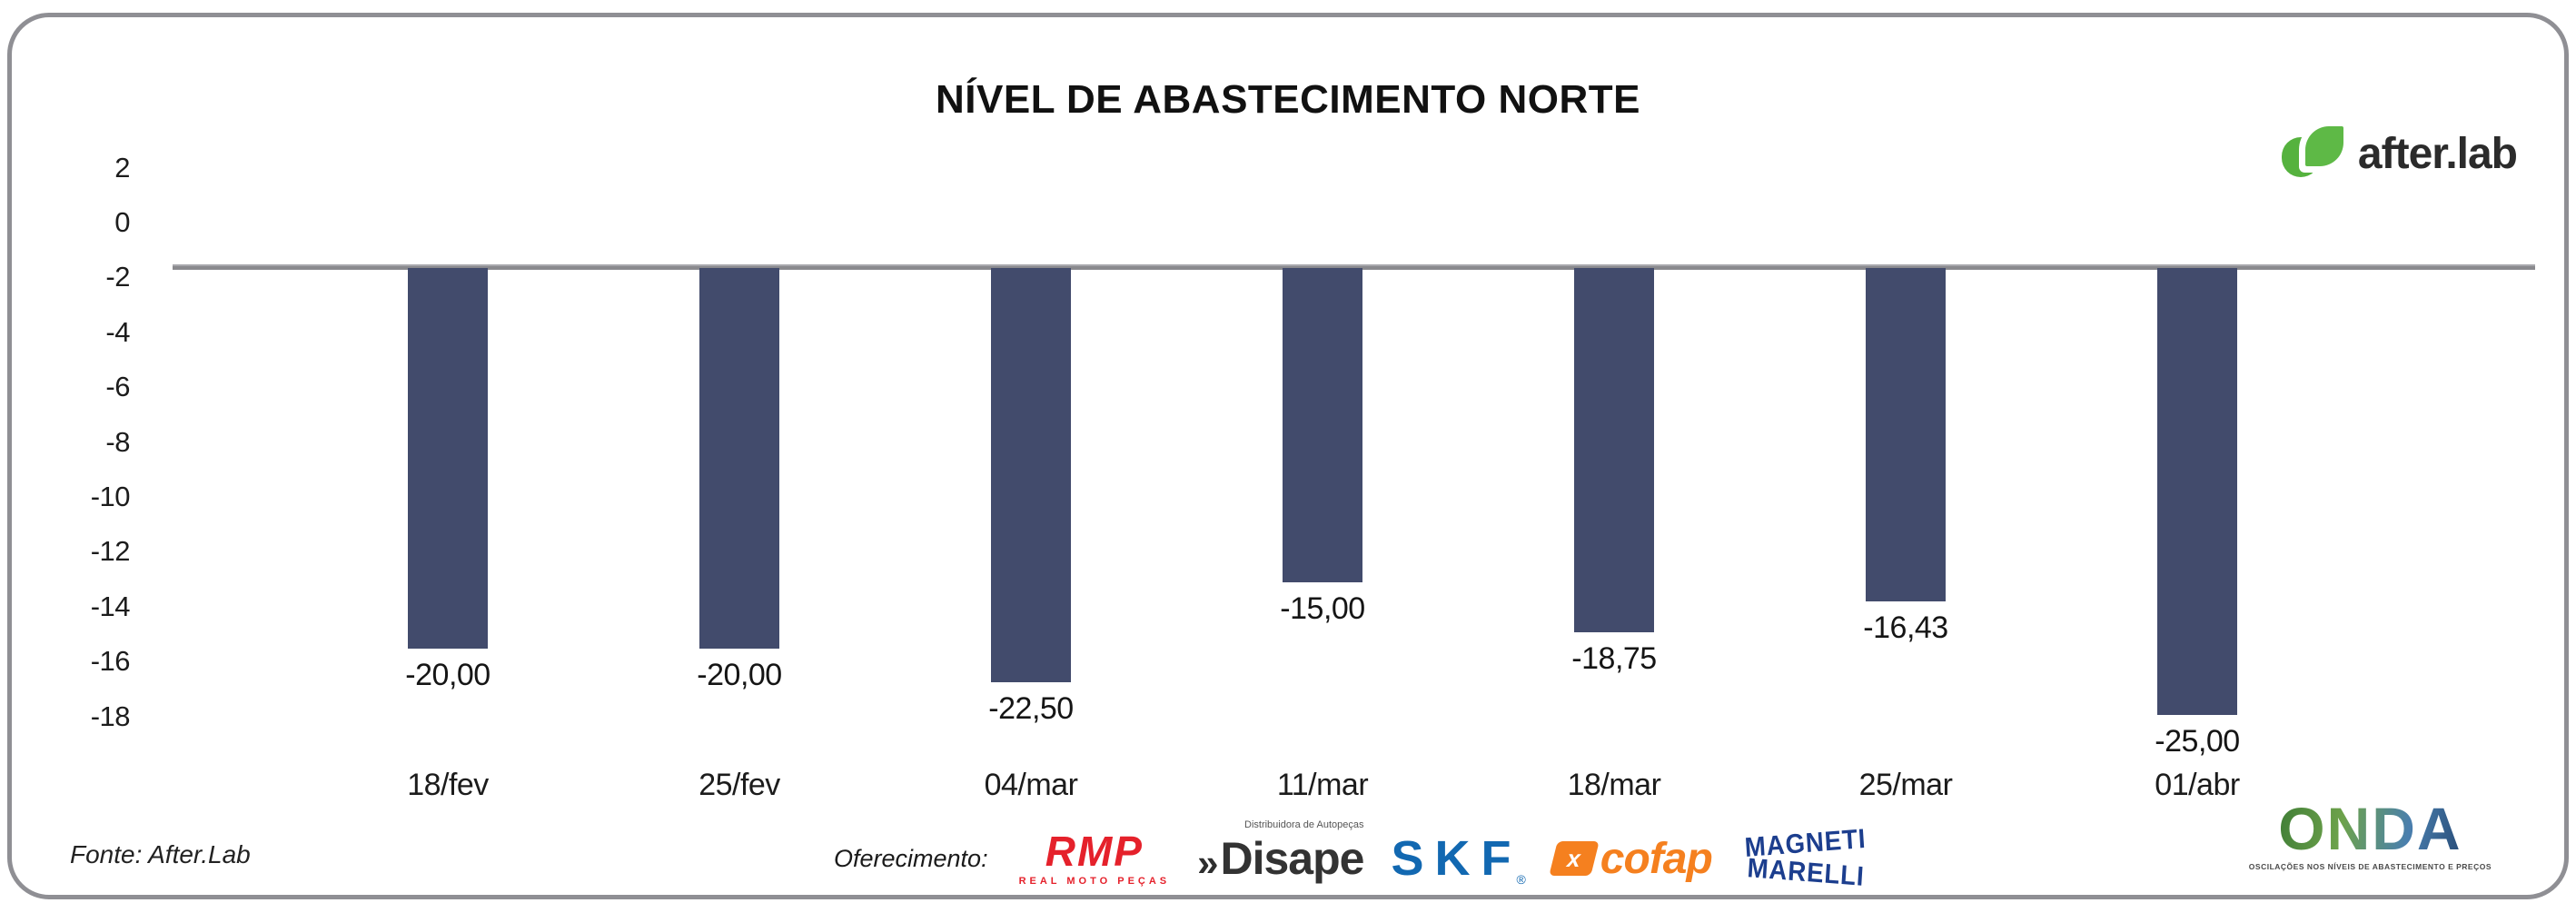 The width and height of the screenshot is (2576, 903). I want to click on bar-value-label: -18,75, so click(1614, 658).